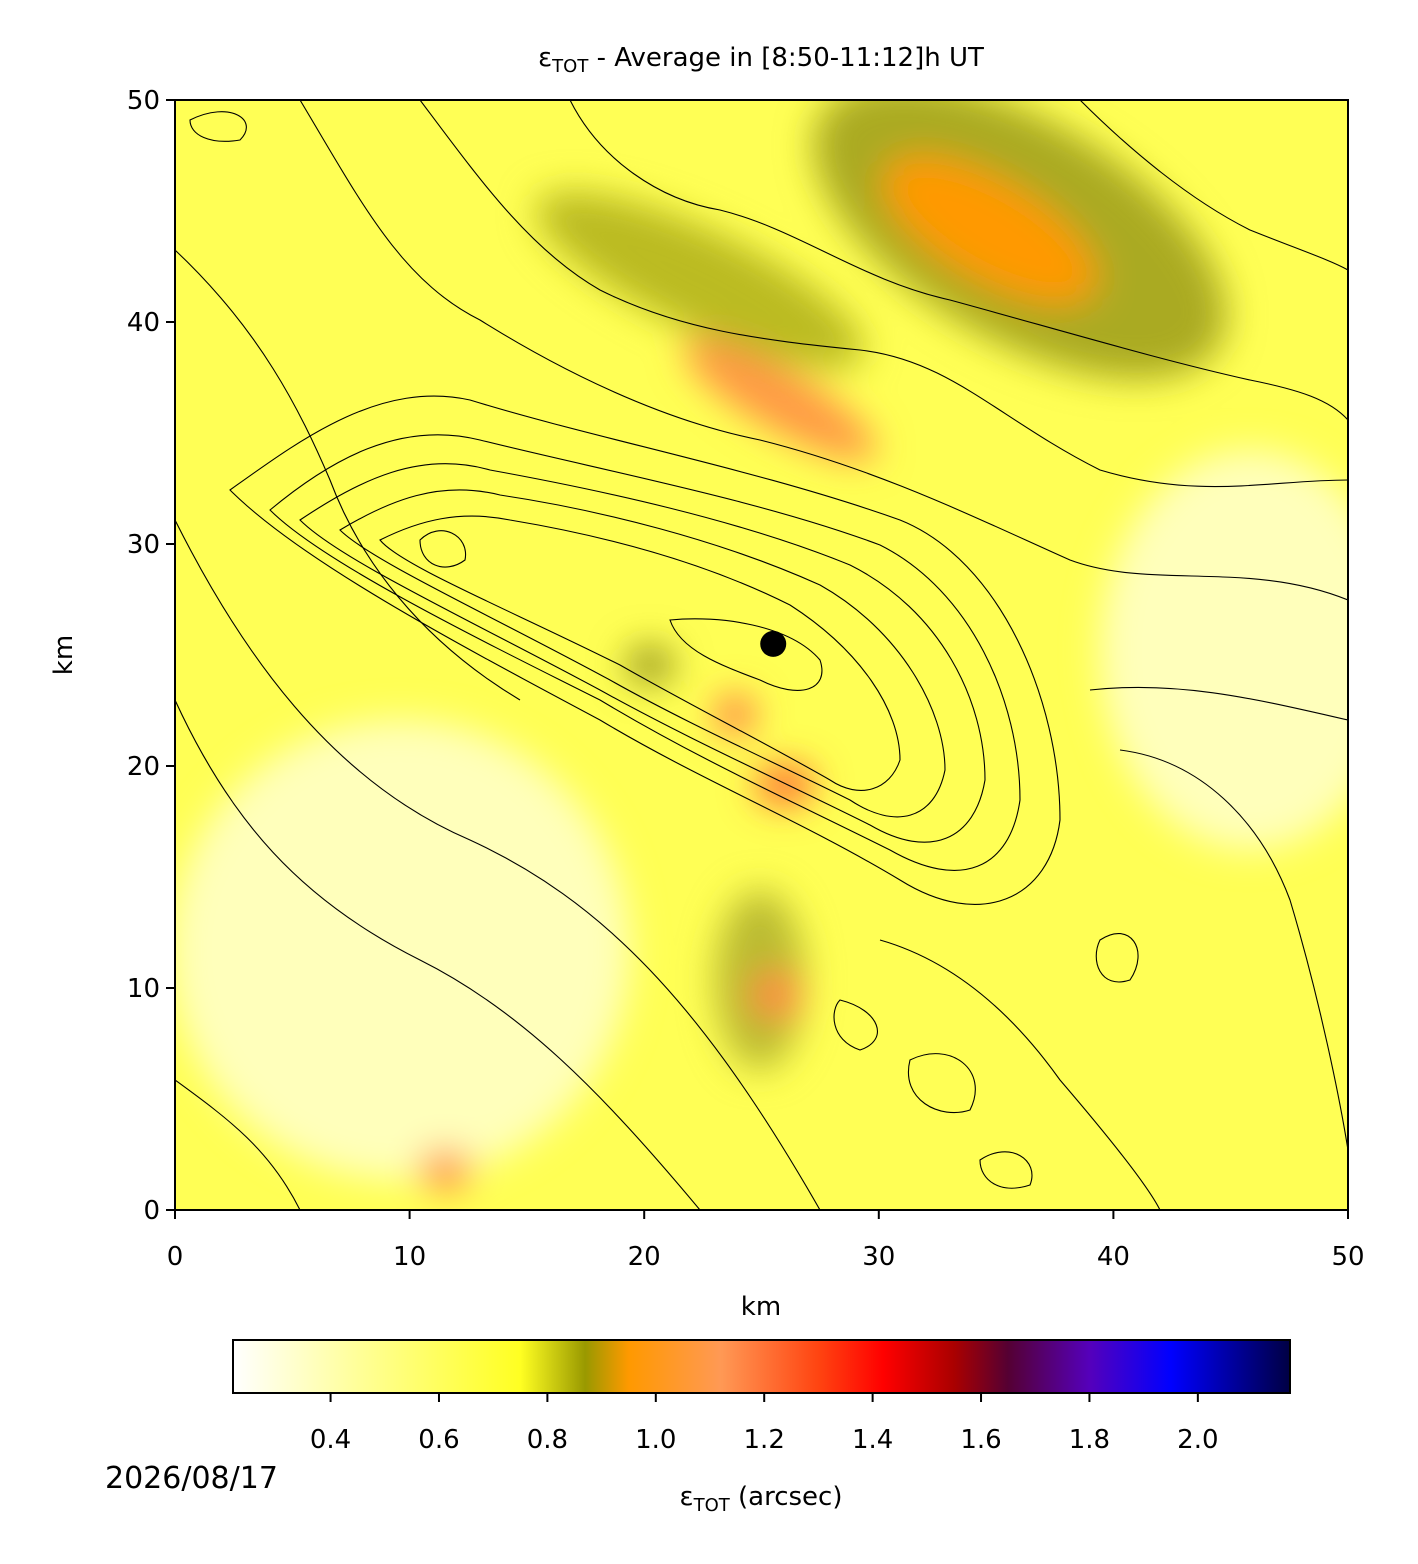  I want to click on colorbar-label: εTOT (arcsec), so click(761, 1499).